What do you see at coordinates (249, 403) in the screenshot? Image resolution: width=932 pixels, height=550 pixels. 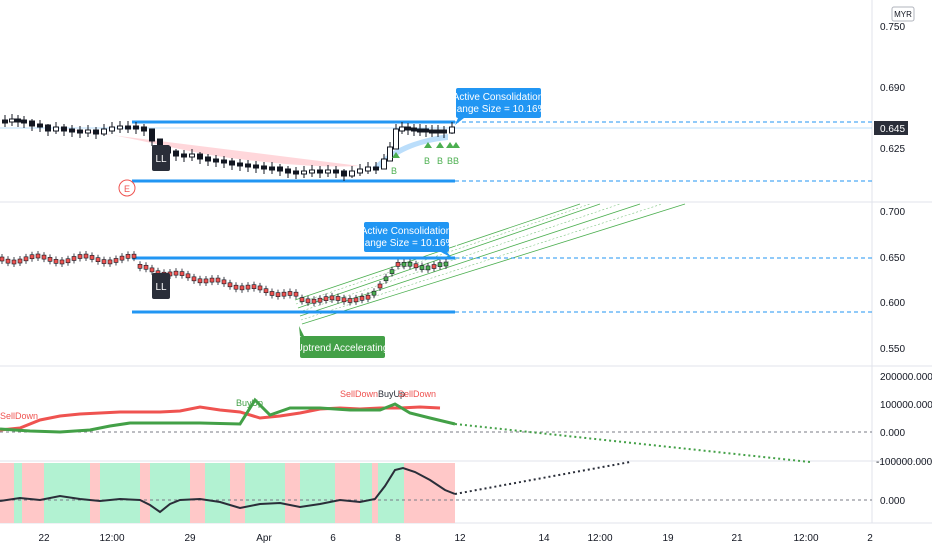 I see `signal-label: BuyUp` at bounding box center [249, 403].